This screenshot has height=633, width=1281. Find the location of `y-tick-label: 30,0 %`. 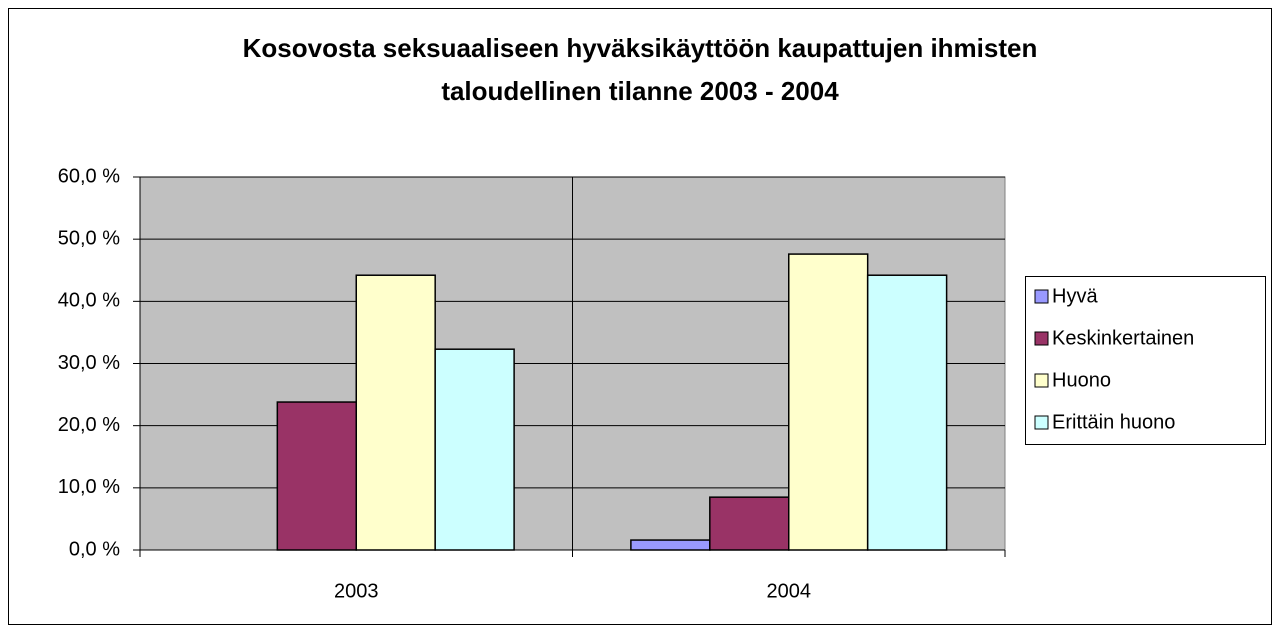

y-tick-label: 30,0 % is located at coordinates (89, 363).